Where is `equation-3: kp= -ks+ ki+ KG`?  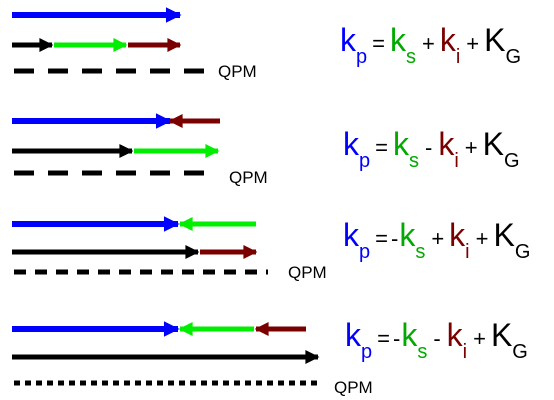 equation-3: kp= -ks+ ki+ KG is located at coordinates (436, 240).